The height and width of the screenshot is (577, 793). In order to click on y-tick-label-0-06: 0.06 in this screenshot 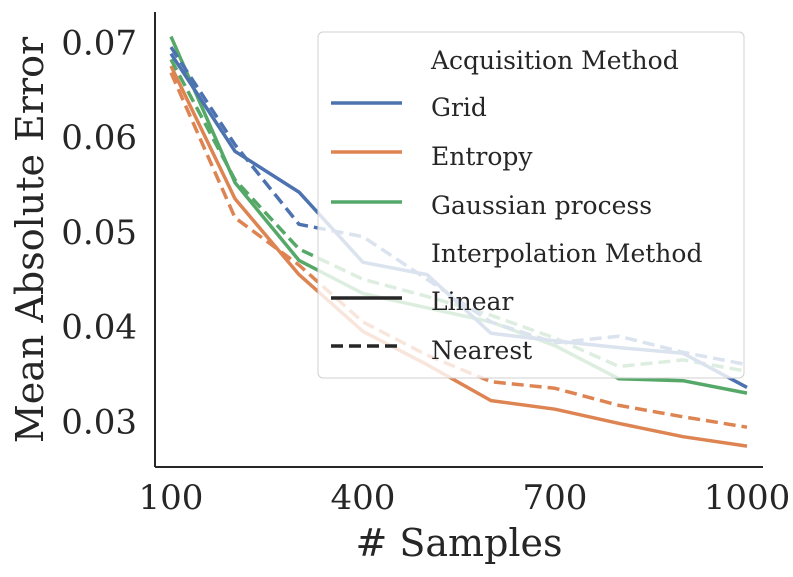, I will do `click(99, 138)`.